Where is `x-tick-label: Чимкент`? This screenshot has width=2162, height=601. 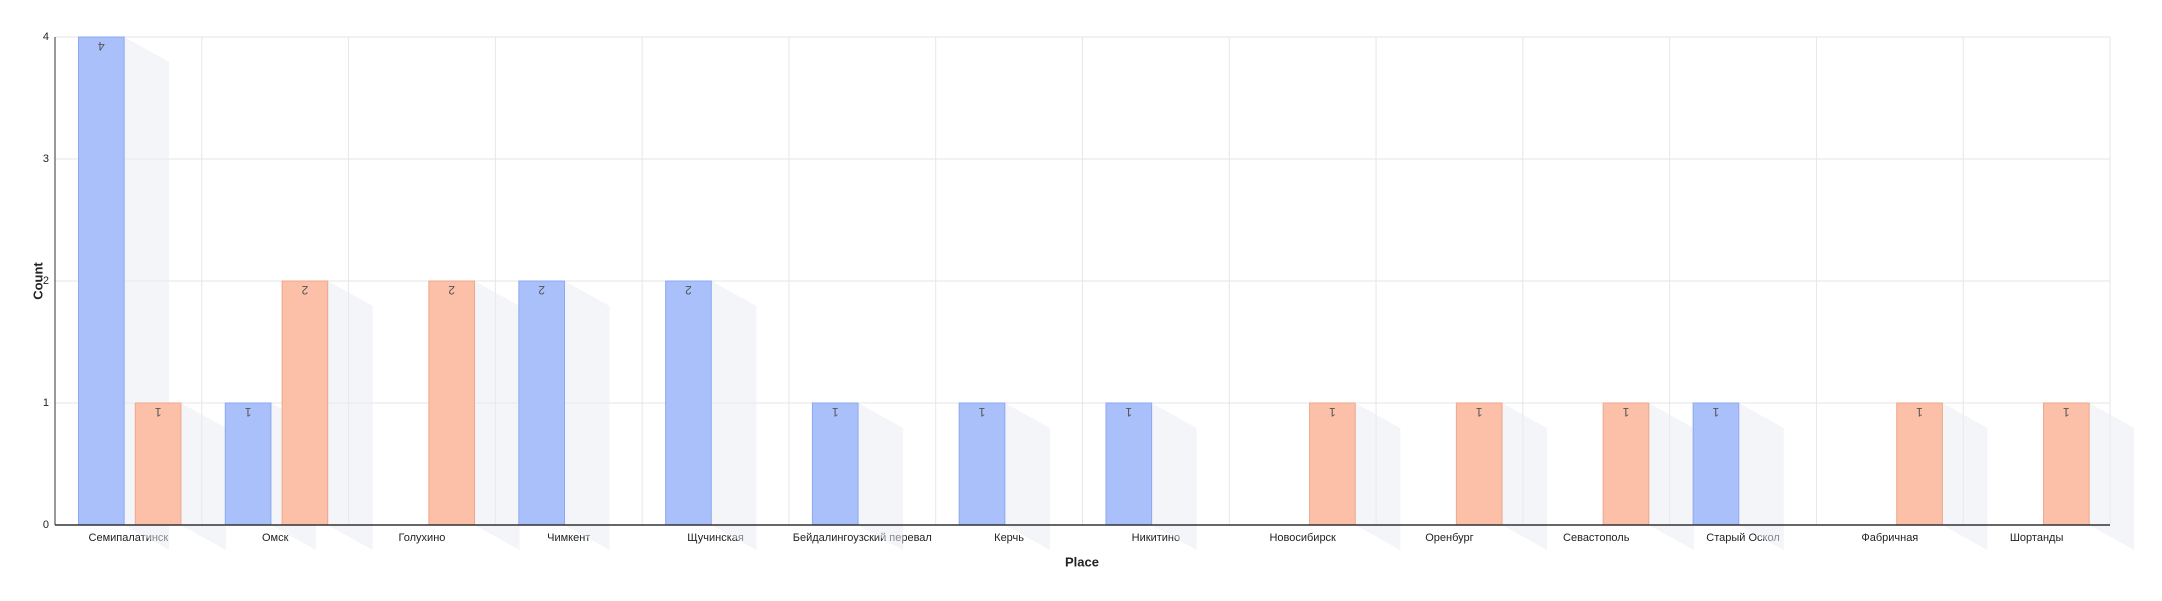 x-tick-label: Чимкент is located at coordinates (568, 538).